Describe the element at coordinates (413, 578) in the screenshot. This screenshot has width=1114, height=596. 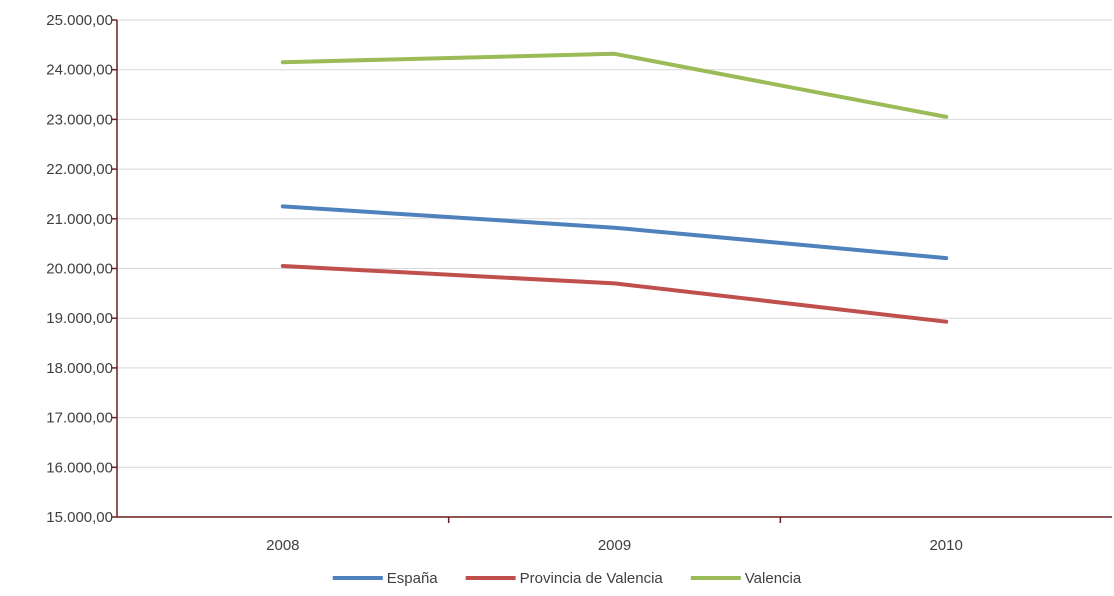
I see `legend-label: España` at that location.